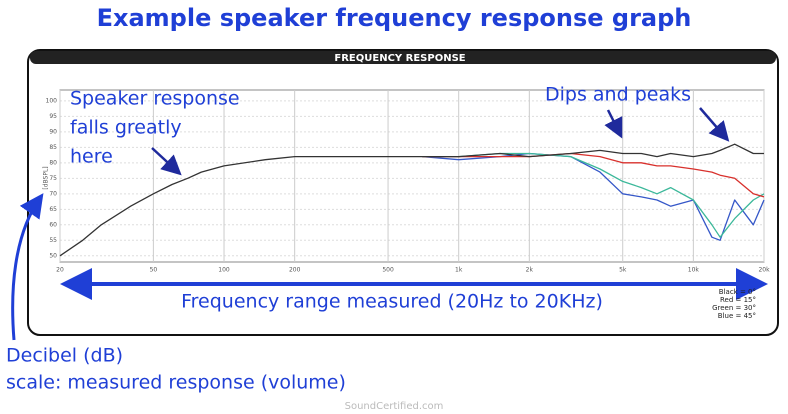  I want to click on y-axis-label: [dBSPL], so click(46, 177).